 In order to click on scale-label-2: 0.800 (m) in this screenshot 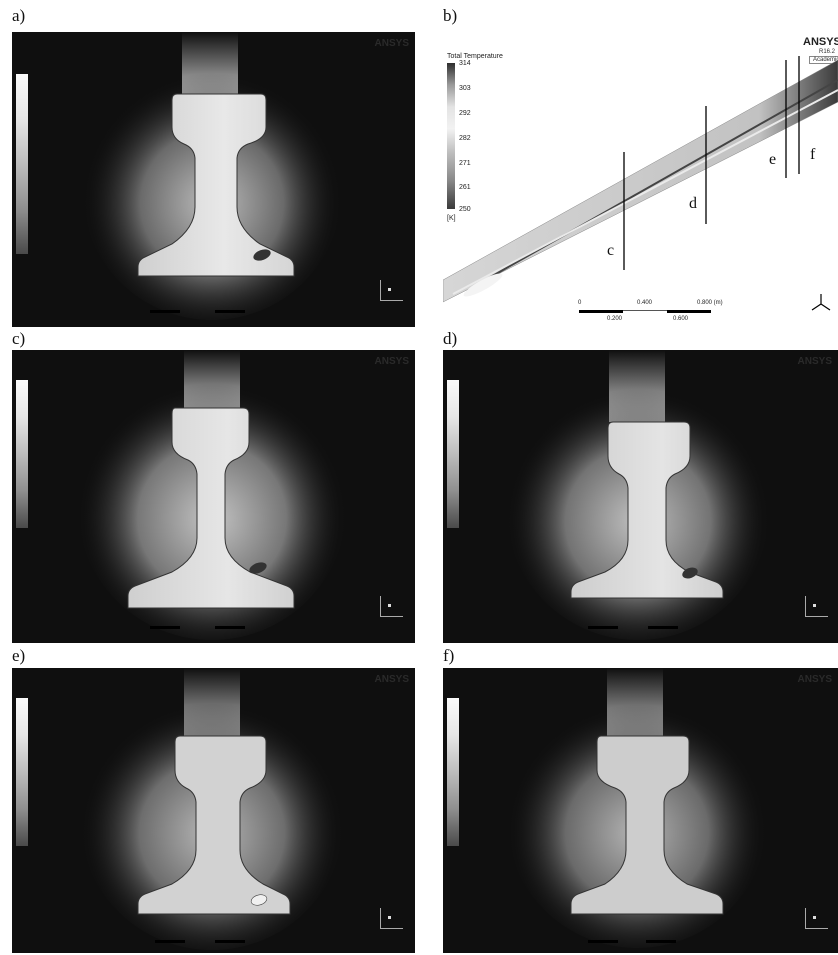, I will do `click(710, 303)`.